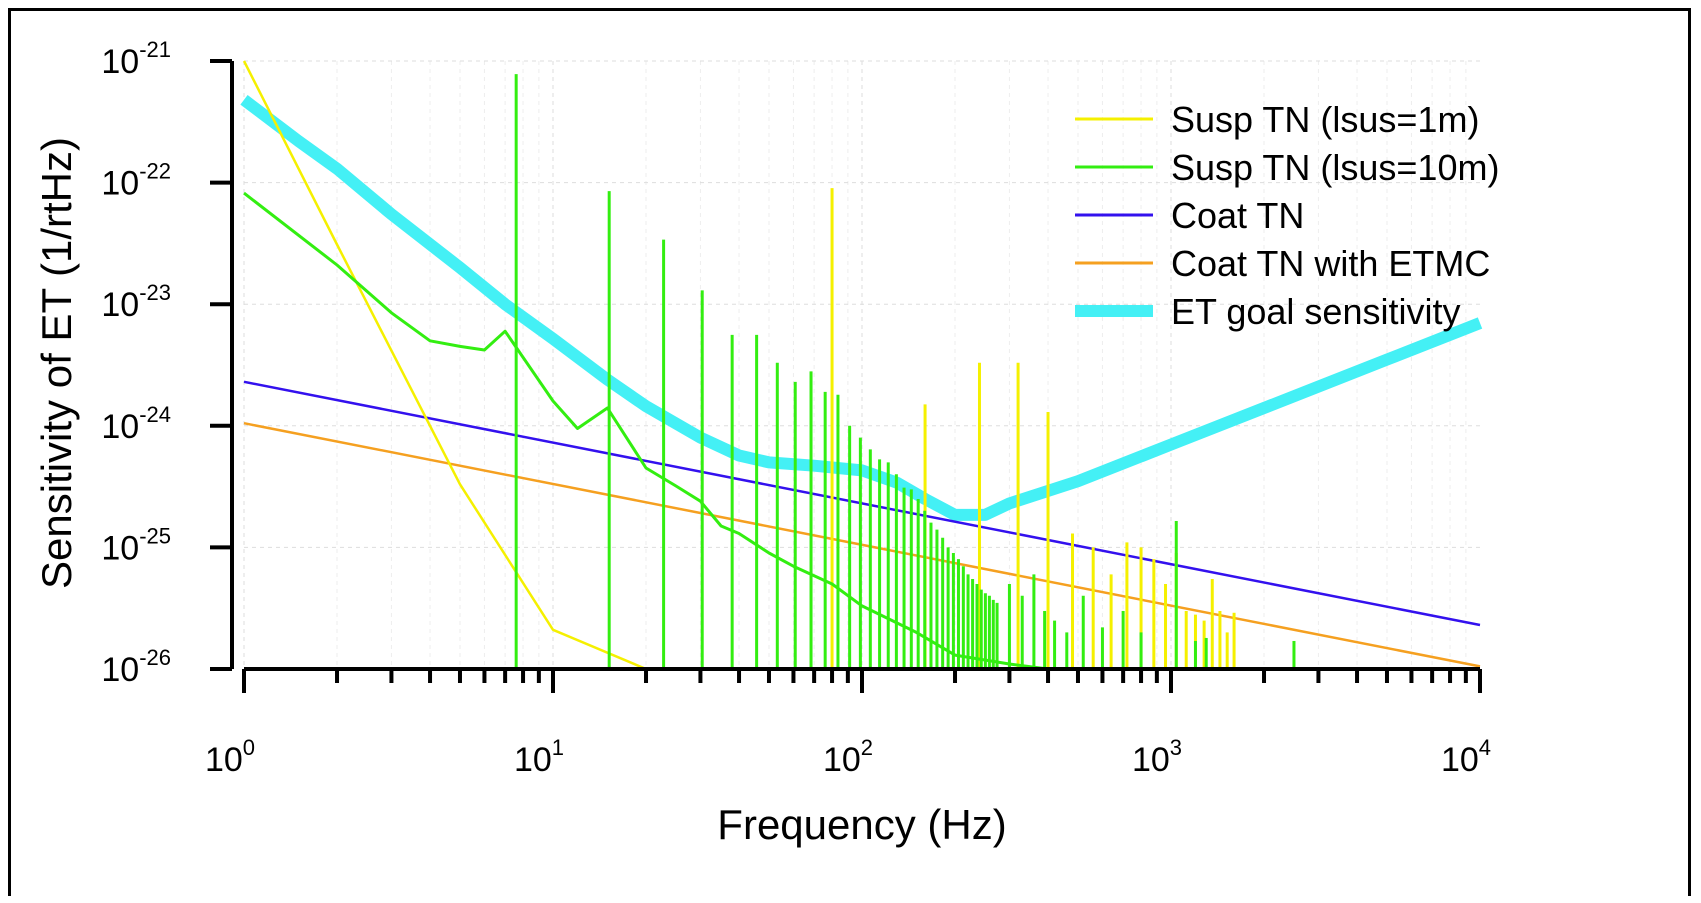 The width and height of the screenshot is (1701, 903). I want to click on y-tick-exponent: -26, so click(155, 657).